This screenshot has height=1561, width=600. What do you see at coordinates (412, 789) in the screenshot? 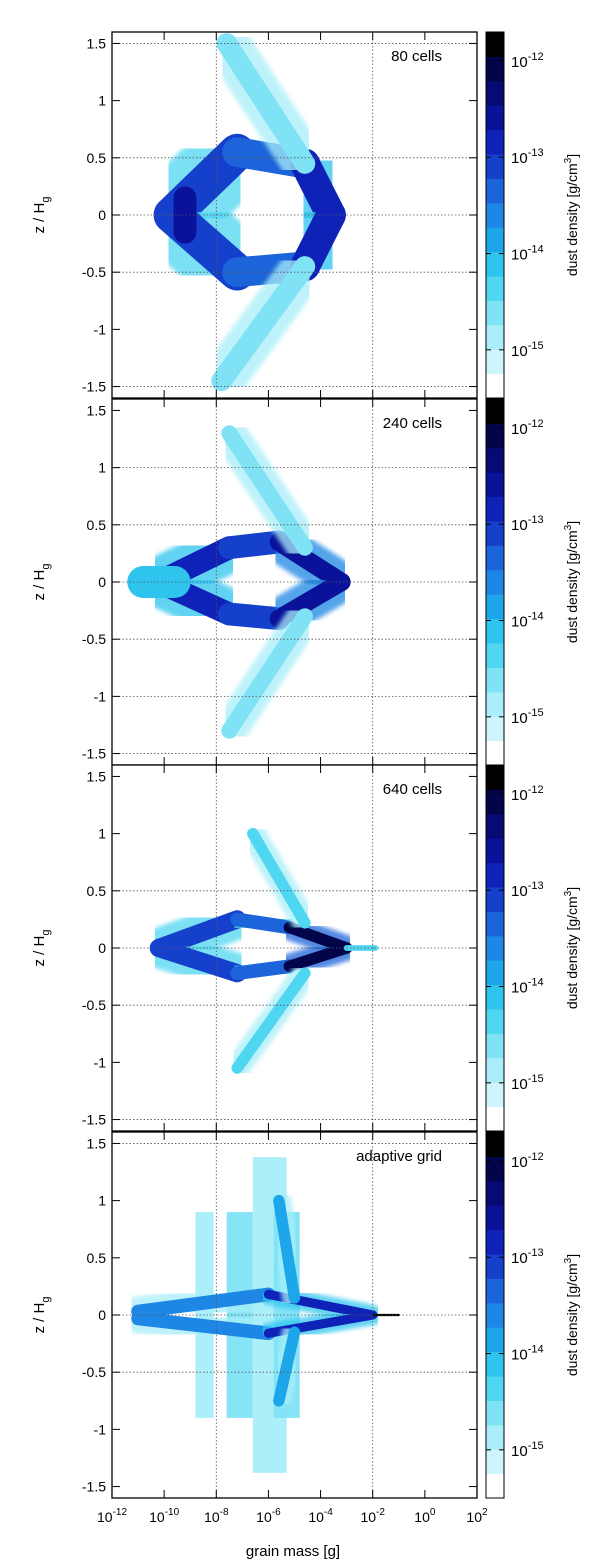
I see `panel-annotation: 640 cells` at bounding box center [412, 789].